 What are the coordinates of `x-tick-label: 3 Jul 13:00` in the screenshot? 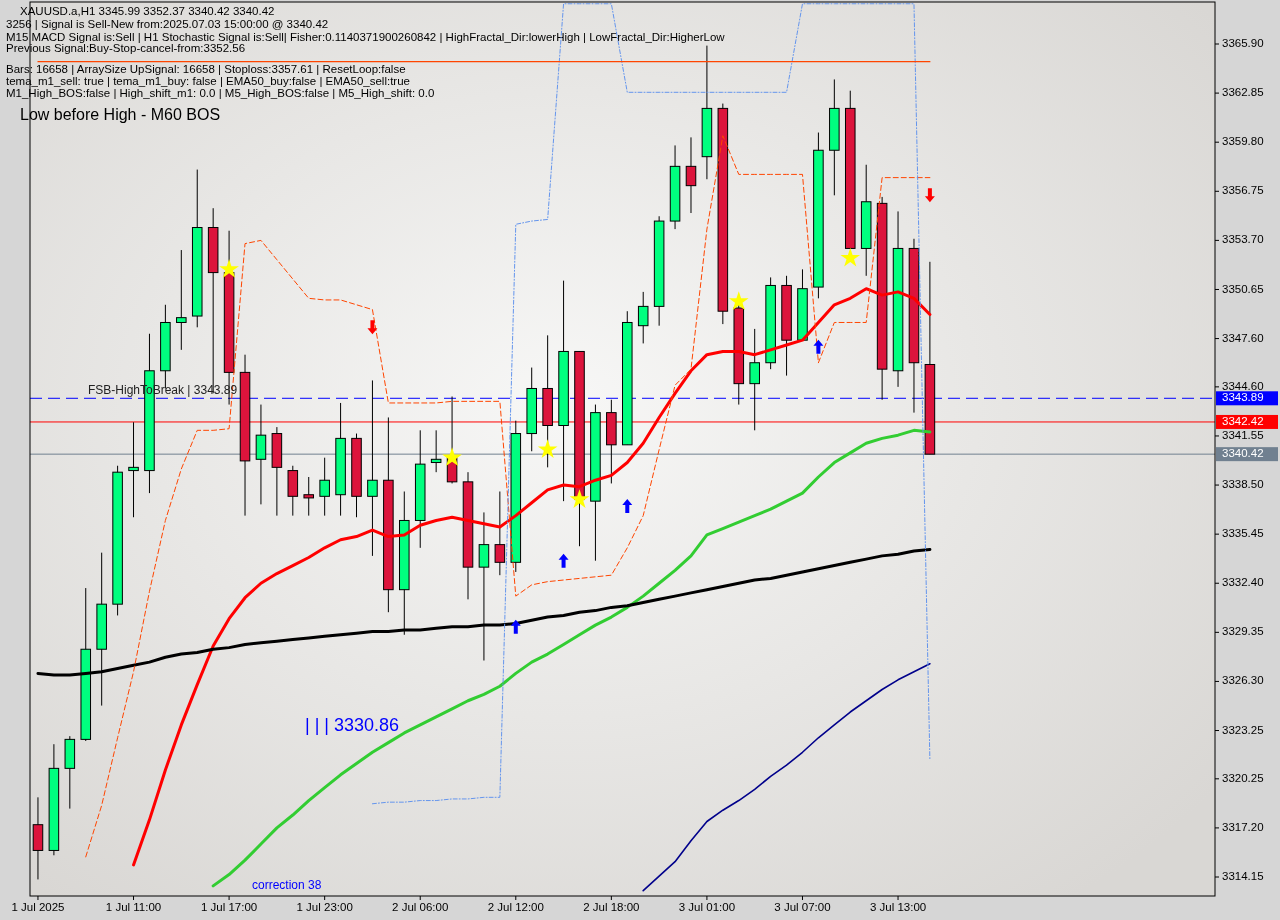 It's located at (898, 907).